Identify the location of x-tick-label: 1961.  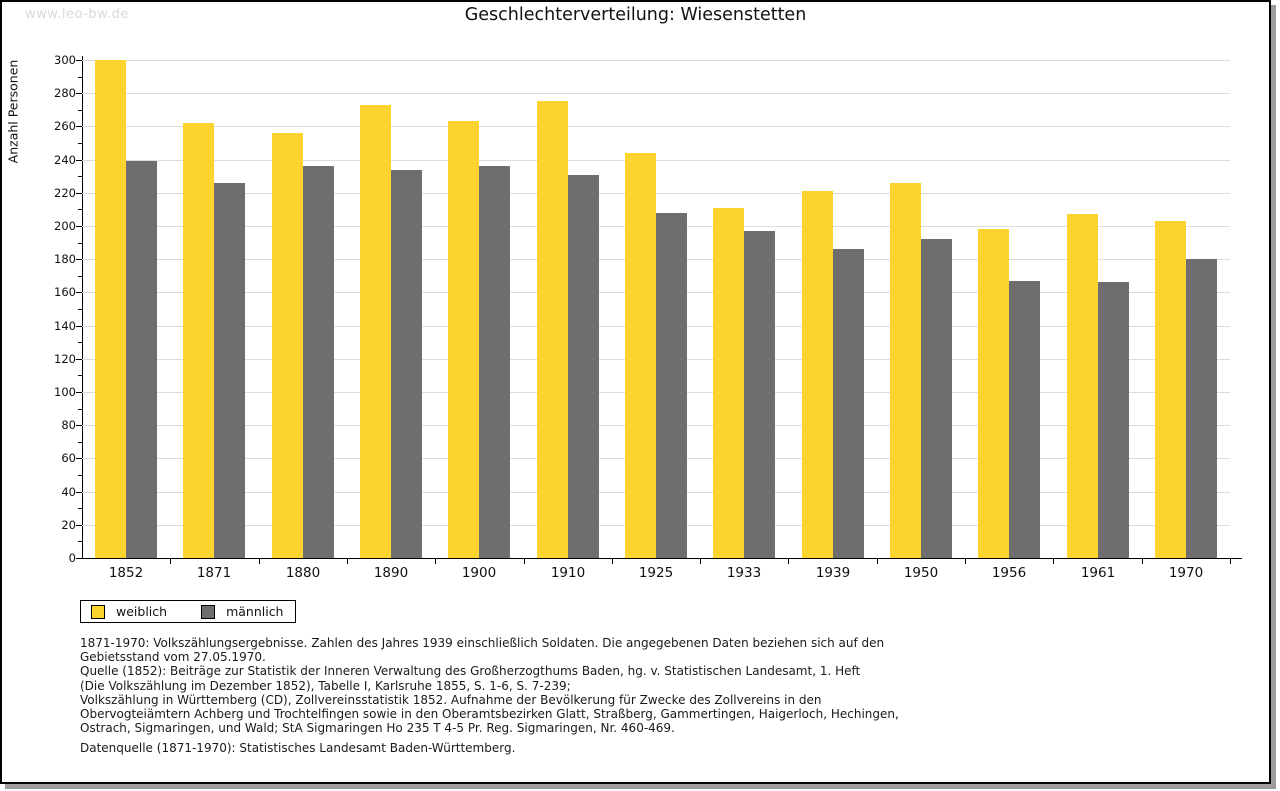
(1098, 573).